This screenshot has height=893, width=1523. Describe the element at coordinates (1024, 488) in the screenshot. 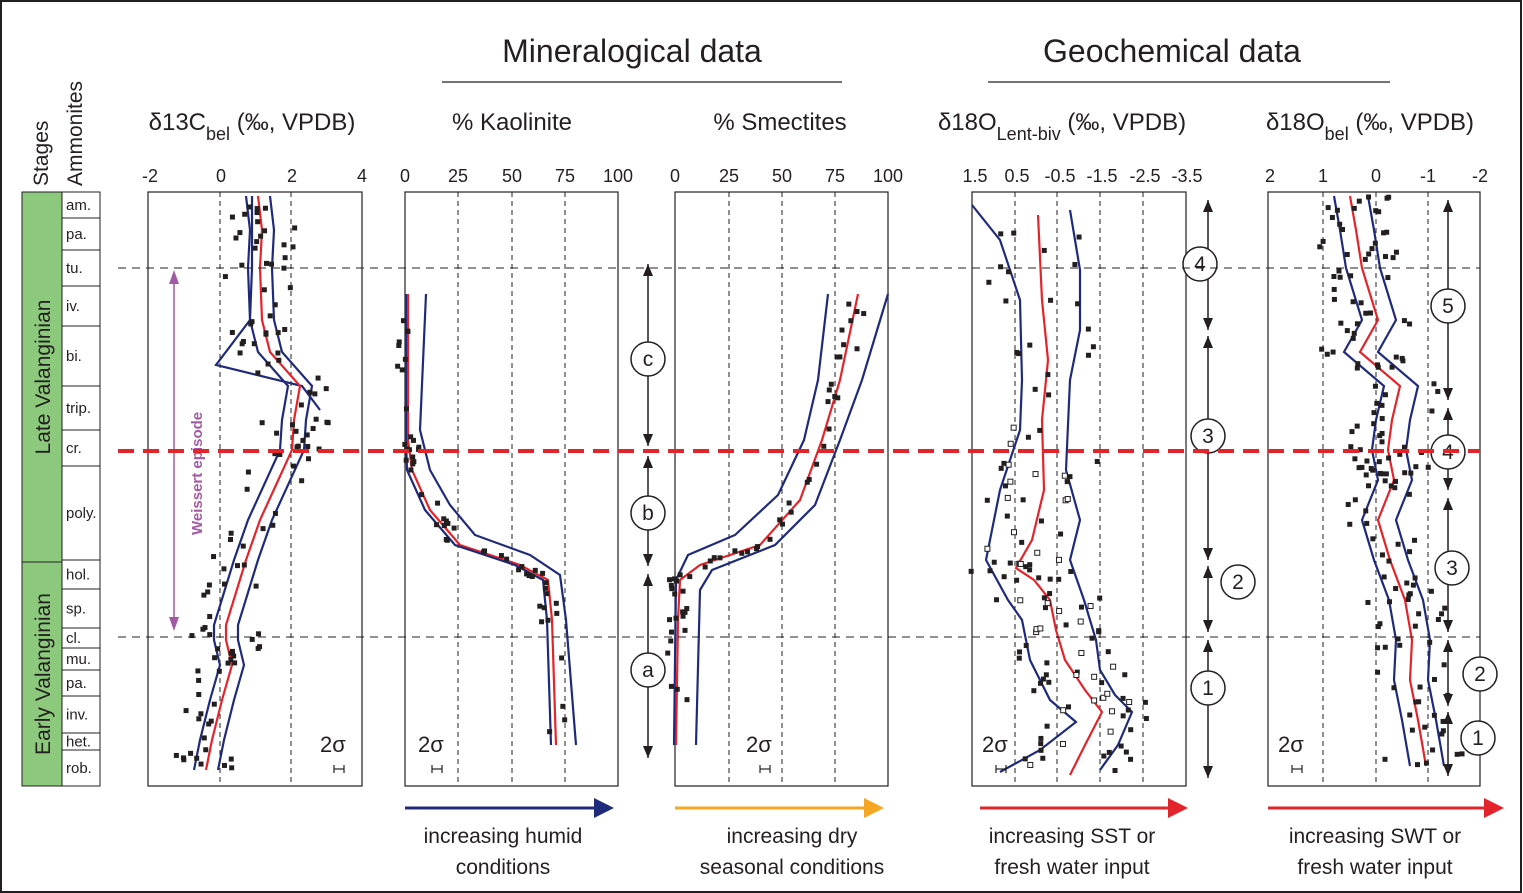

I see `lent-envelope-left` at that location.